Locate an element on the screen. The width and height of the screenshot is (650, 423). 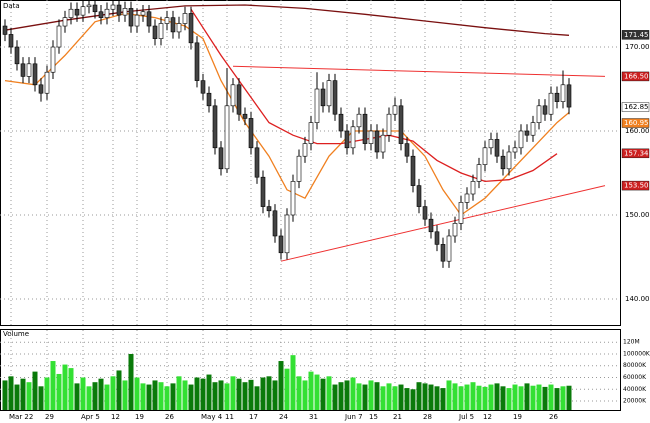
x-tick-label: Apr 5 is located at coordinates (90, 417).